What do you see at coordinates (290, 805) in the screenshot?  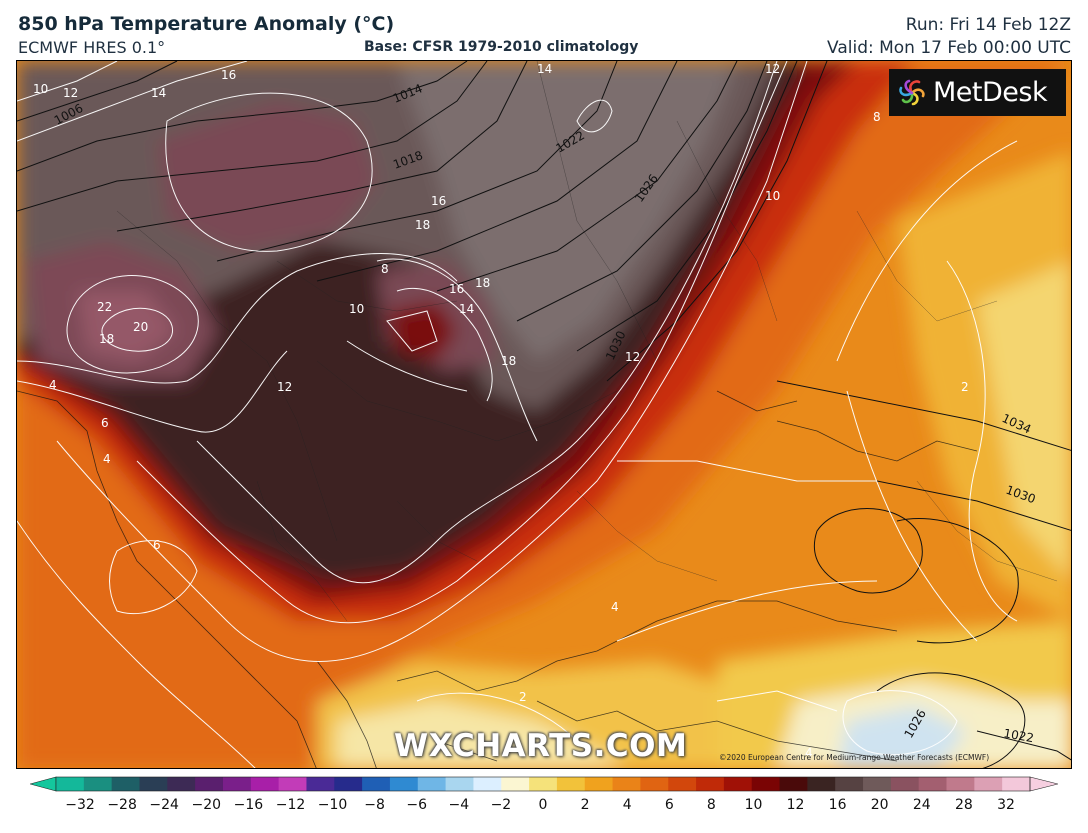 I see `colorbar-tick-label: −12` at bounding box center [290, 805].